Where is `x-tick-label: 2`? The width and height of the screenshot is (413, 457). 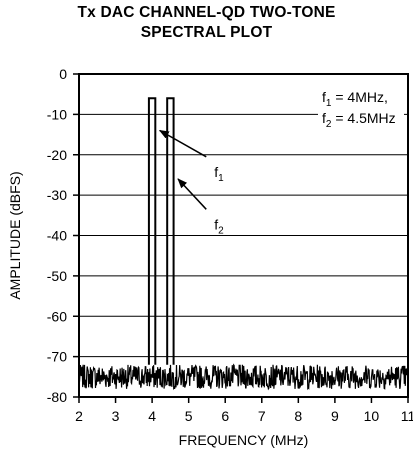 x-tick-label: 2 is located at coordinates (79, 416).